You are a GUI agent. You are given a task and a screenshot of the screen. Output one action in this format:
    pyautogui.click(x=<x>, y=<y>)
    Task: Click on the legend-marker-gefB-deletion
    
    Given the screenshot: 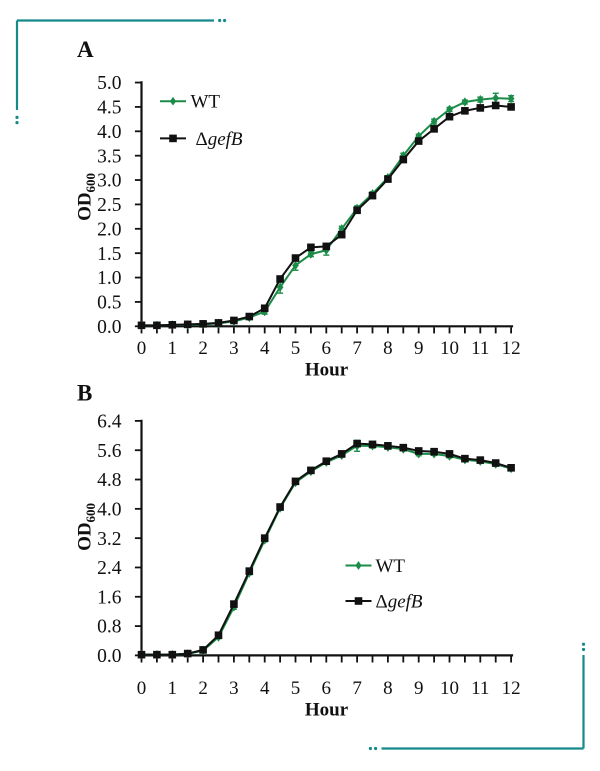 What is the action you would take?
    pyautogui.click(x=173, y=138)
    